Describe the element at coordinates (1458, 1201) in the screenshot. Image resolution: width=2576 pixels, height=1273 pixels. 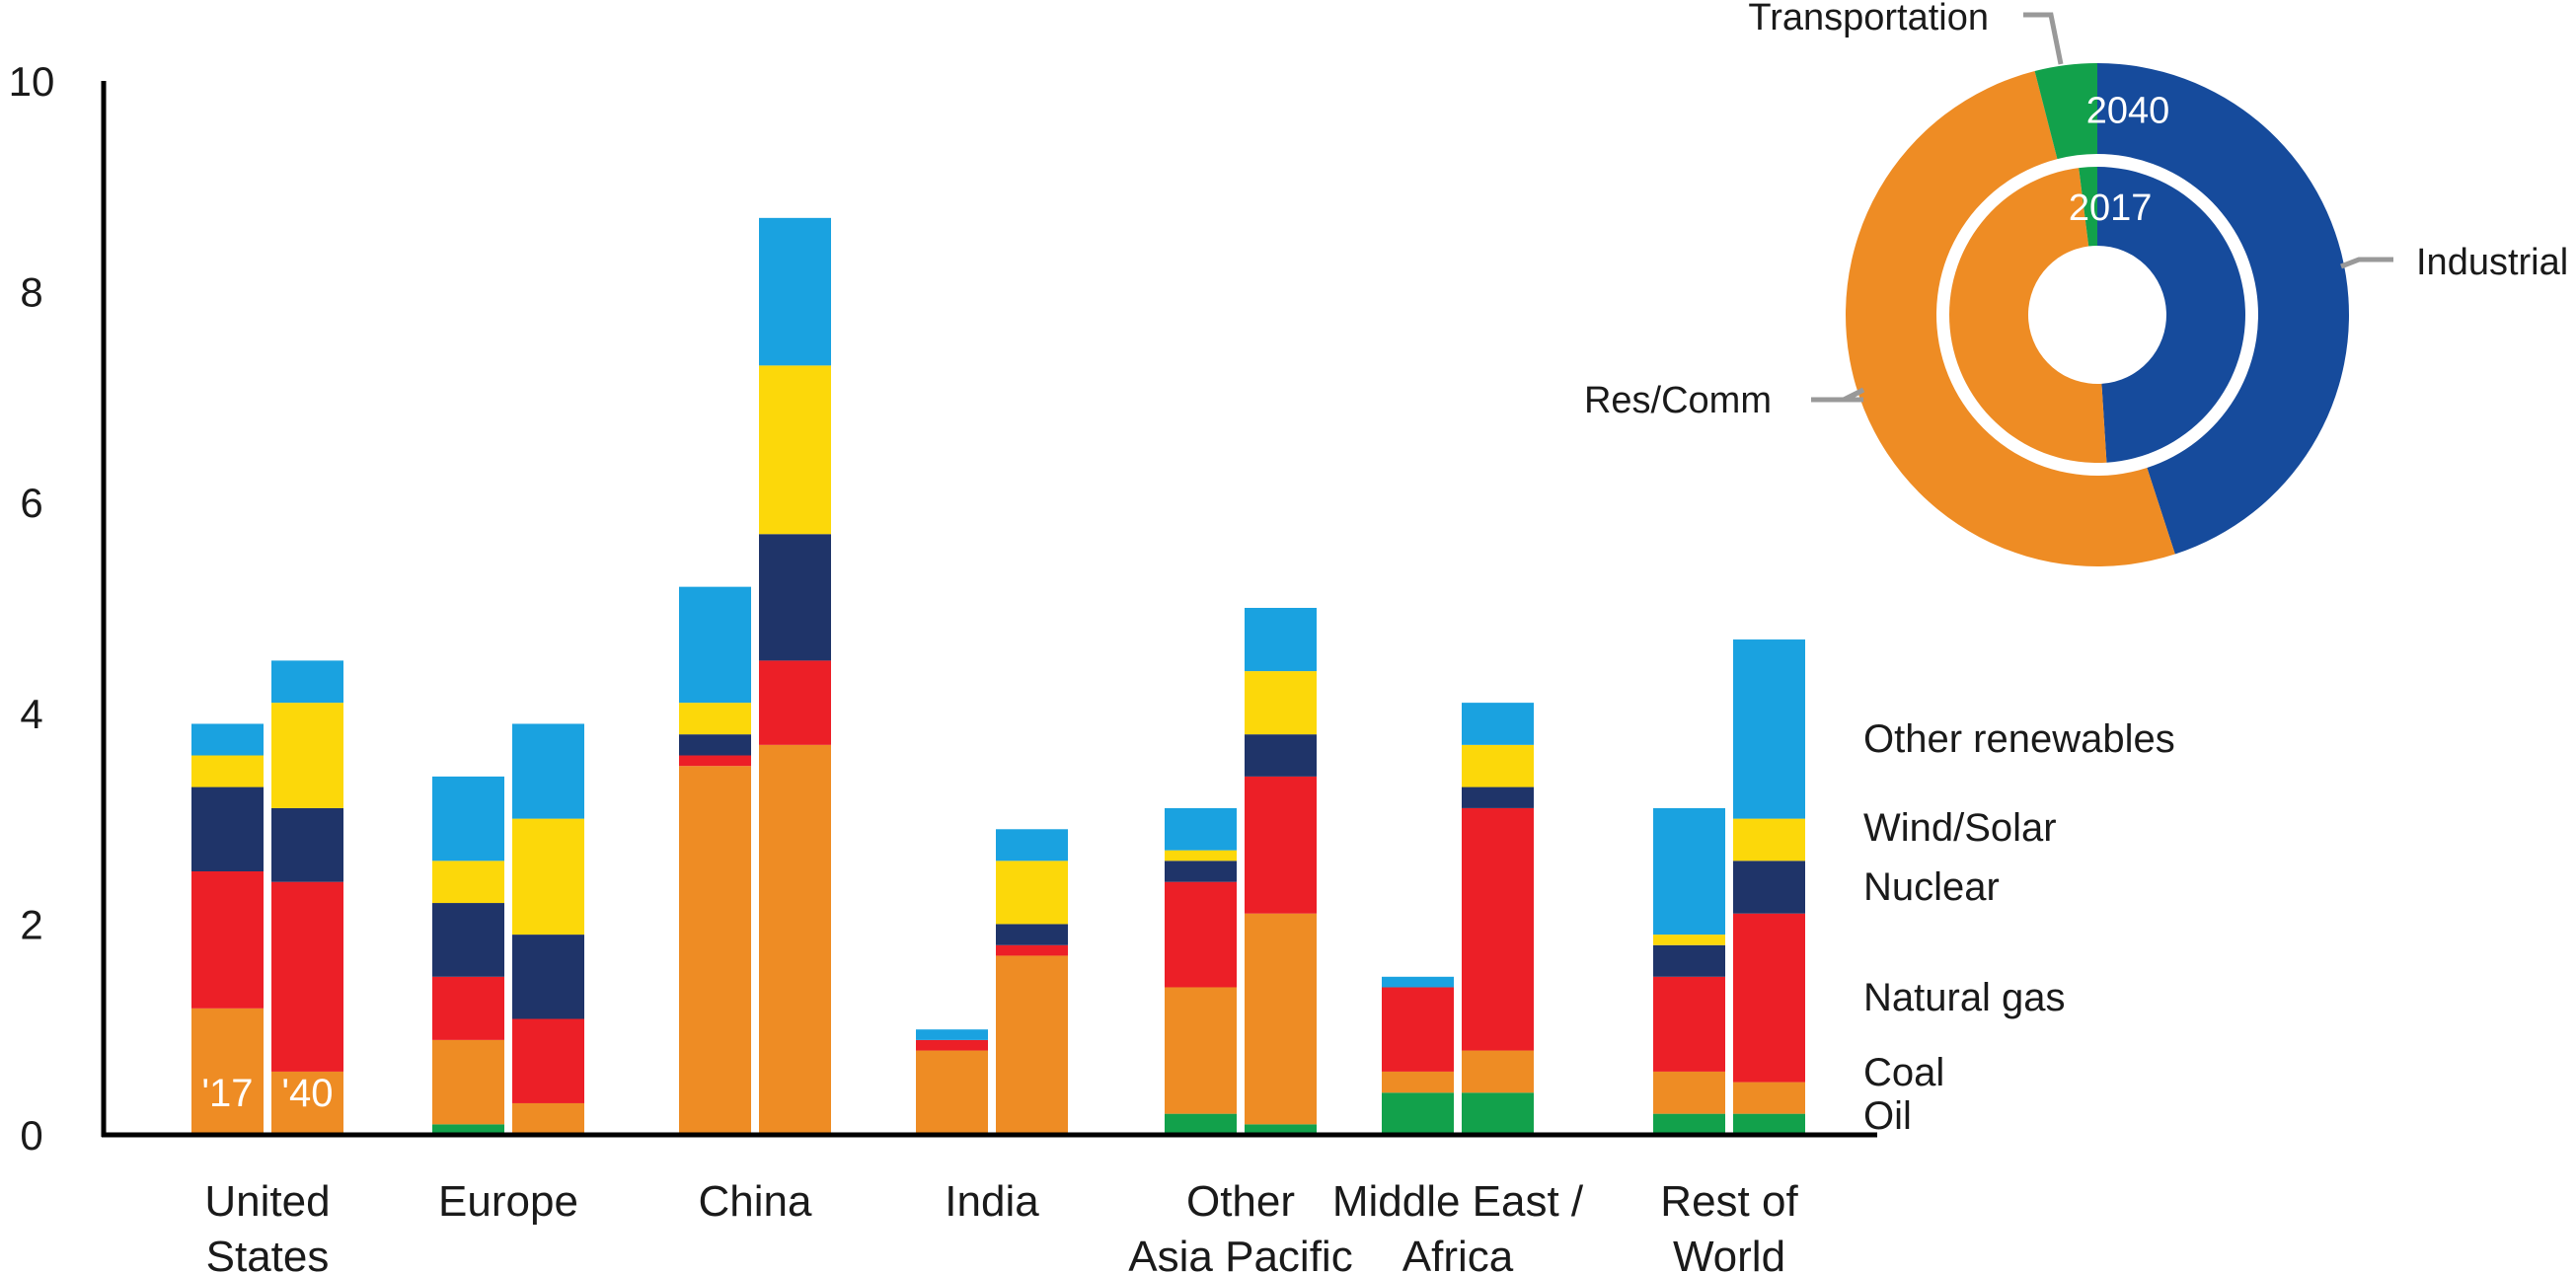
I see `category-label: Middle East /` at that location.